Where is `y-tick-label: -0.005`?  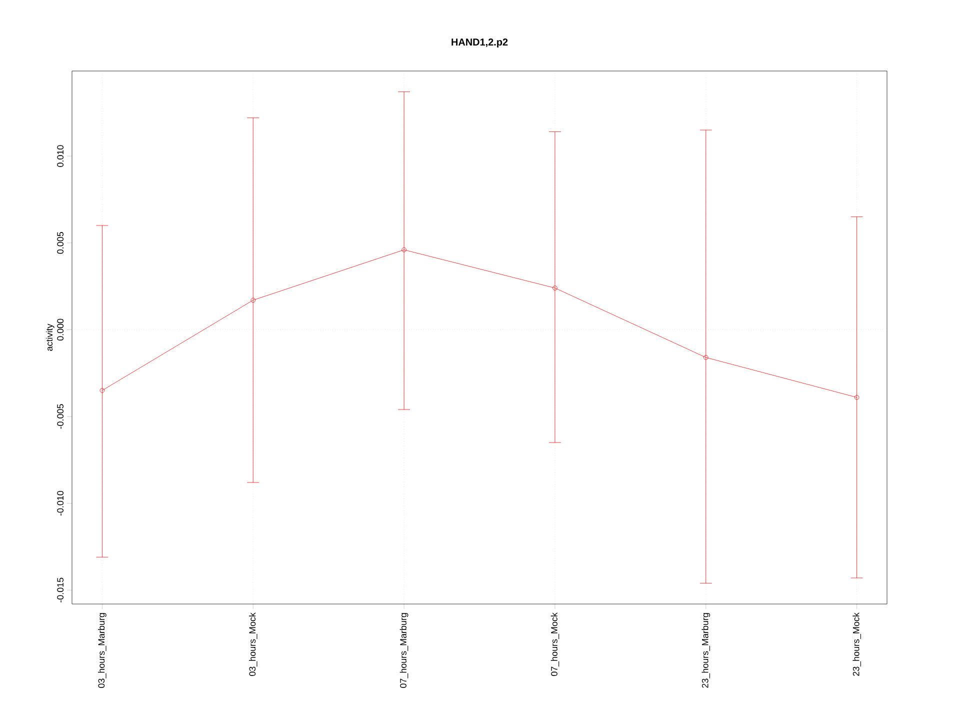 y-tick-label: -0.005 is located at coordinates (60, 416).